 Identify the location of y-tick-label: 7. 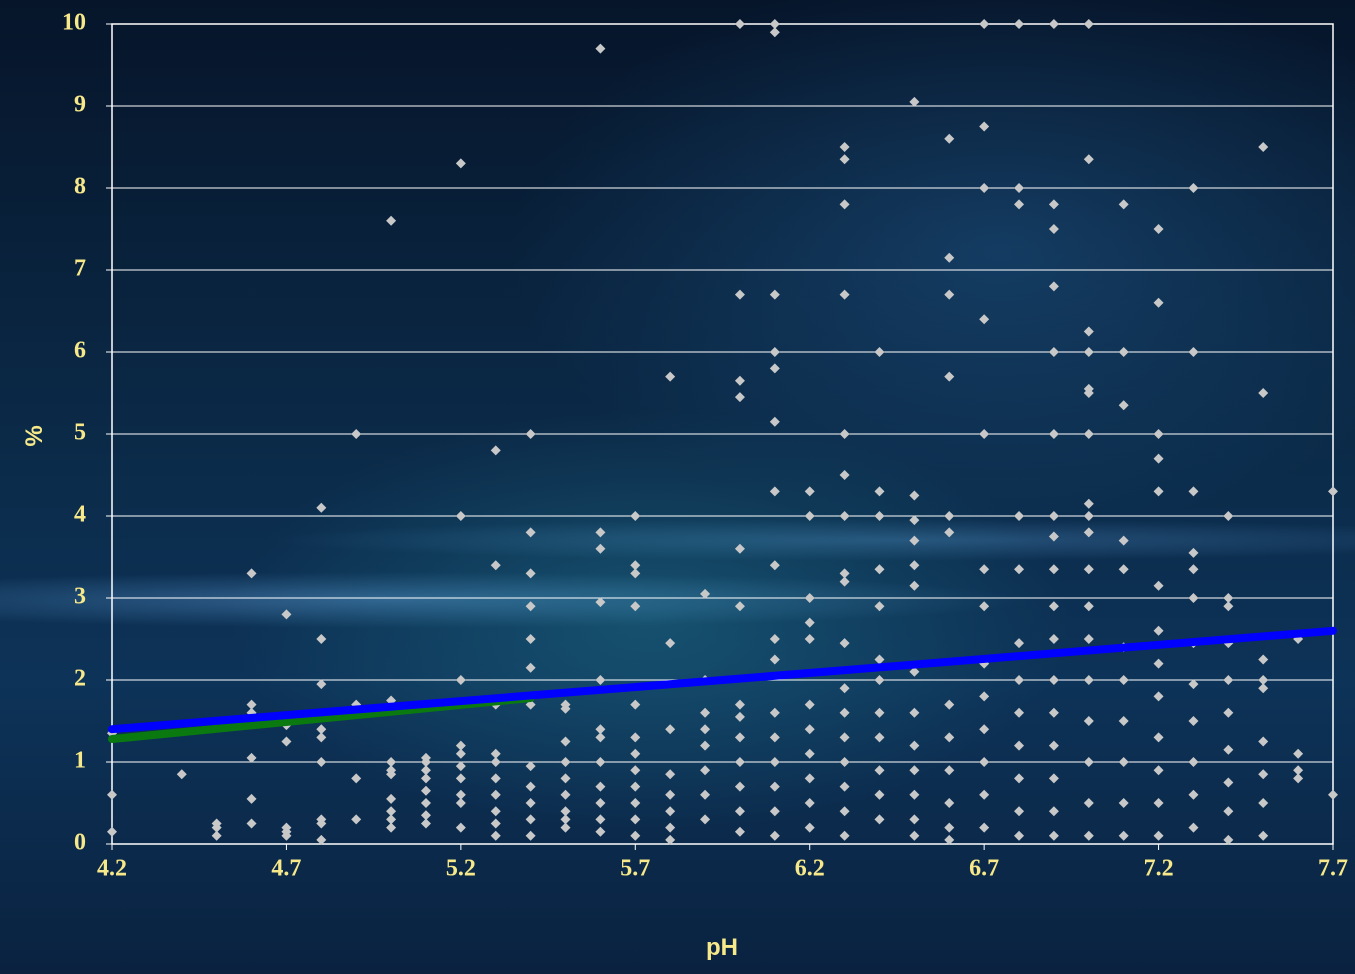
(80, 269).